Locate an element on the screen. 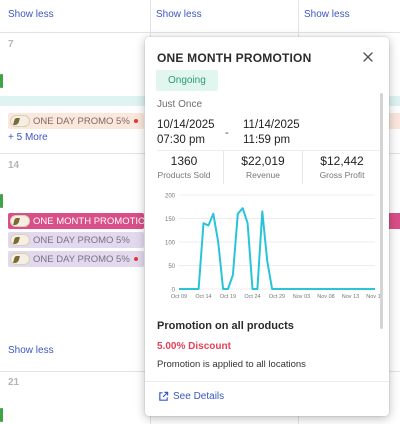 Image resolution: width=400 pixels, height=424 pixels. chart-x-tick-label: Oct 09 is located at coordinates (179, 297).